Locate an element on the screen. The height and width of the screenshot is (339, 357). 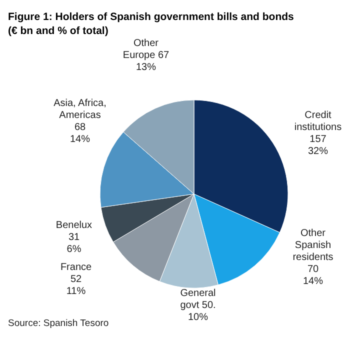
slice-label: Other Spanish residents is located at coordinates (313, 245).